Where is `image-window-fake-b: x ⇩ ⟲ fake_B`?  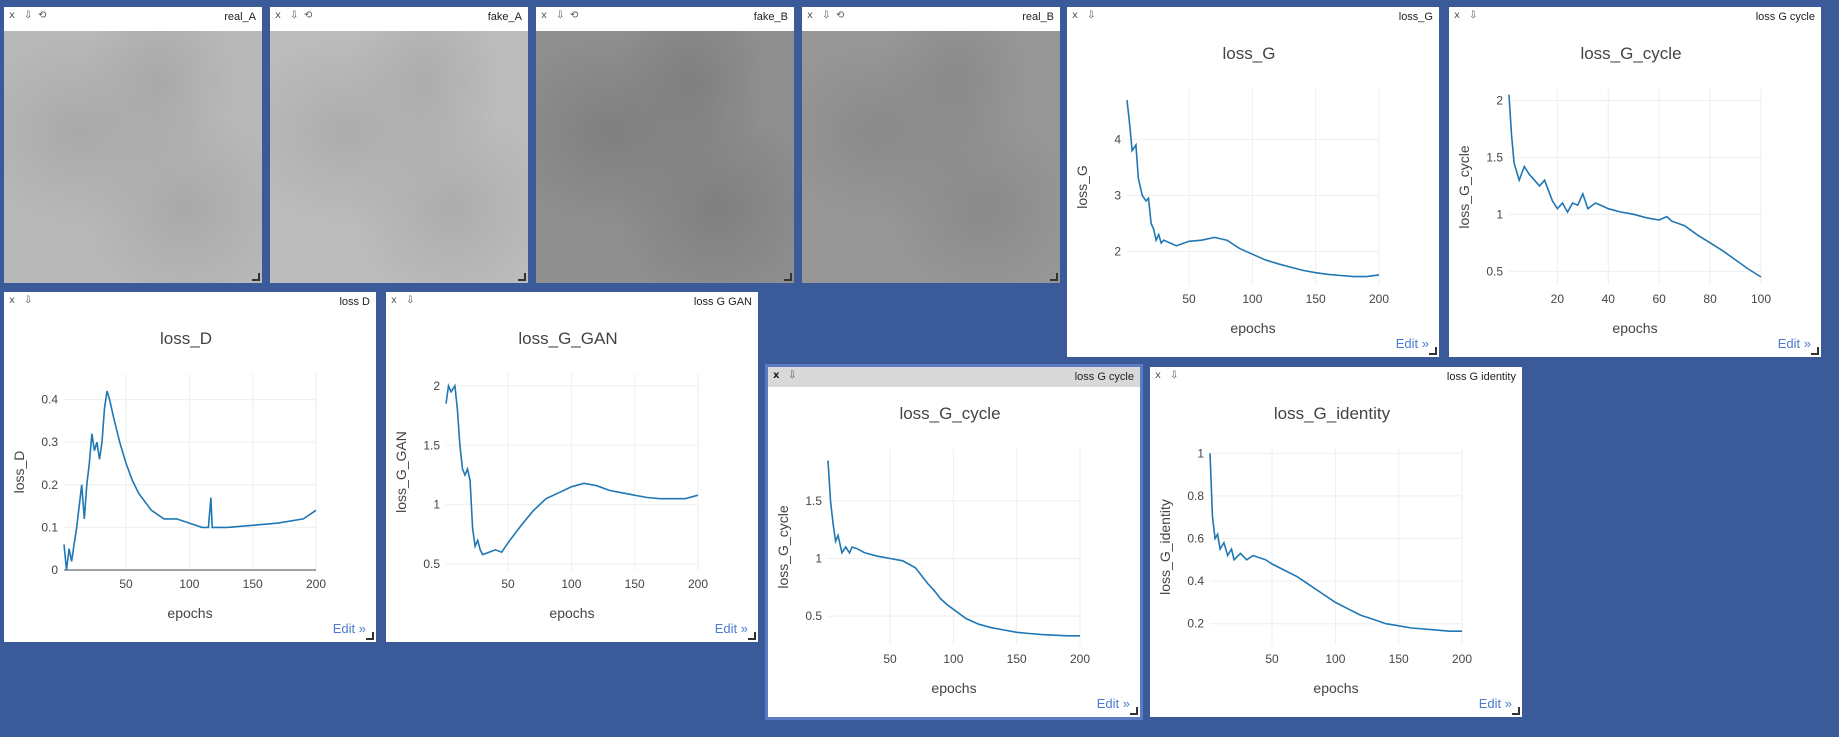 image-window-fake-b: x ⇩ ⟲ fake_B is located at coordinates (665, 145).